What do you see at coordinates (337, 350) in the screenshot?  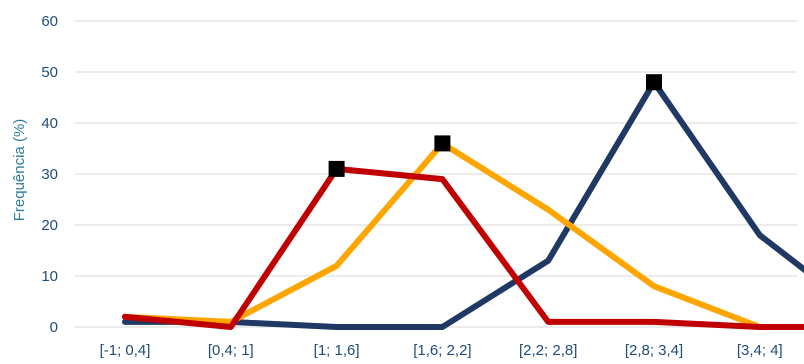 I see `x-tick-label: [1; 1,6]` at bounding box center [337, 350].